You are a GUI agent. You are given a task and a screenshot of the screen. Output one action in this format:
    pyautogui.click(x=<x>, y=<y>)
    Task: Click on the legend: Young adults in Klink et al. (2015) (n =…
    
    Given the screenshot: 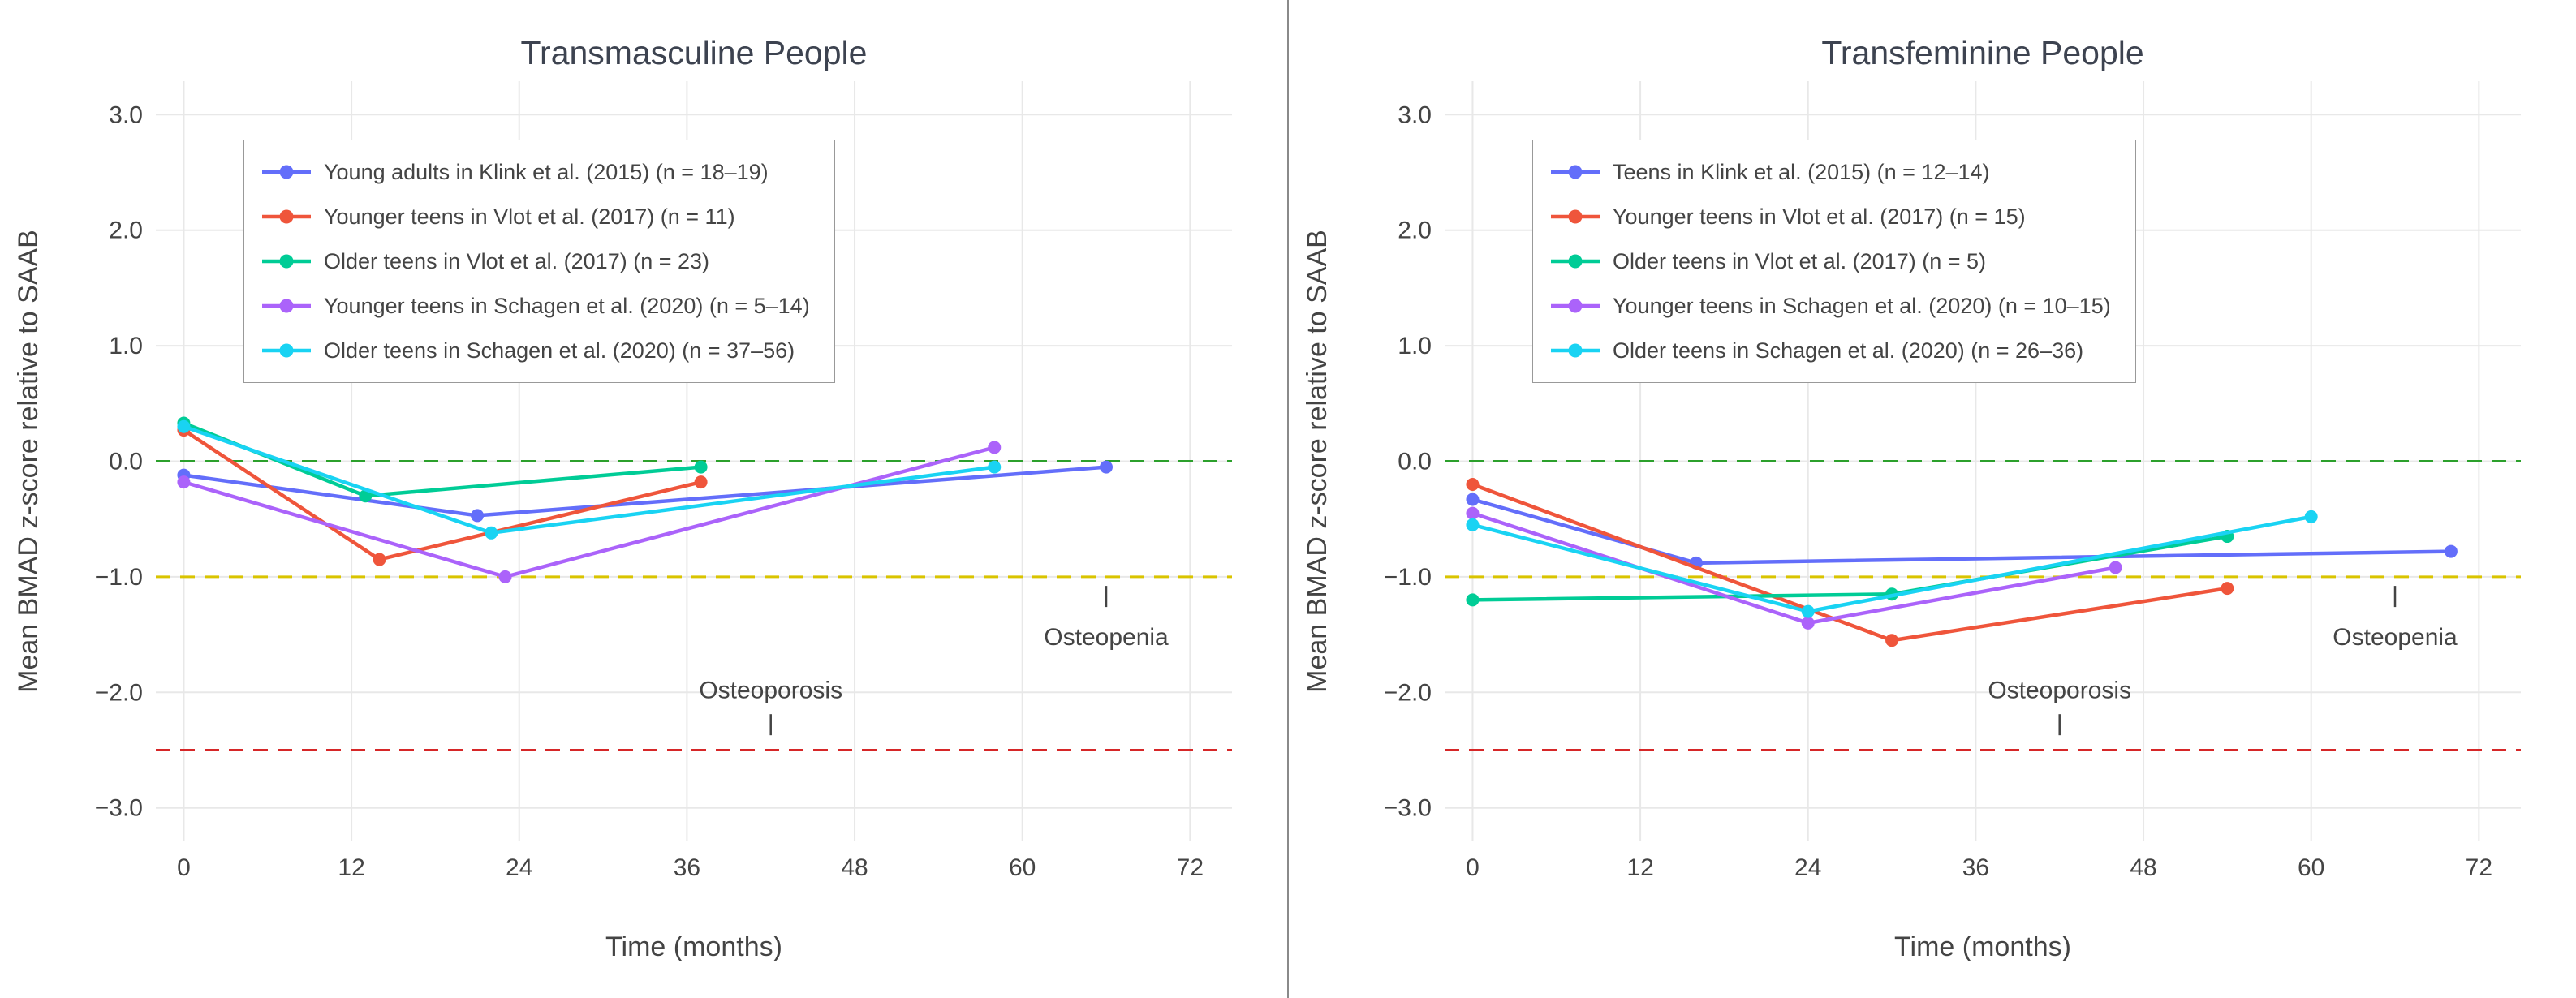 What is the action you would take?
    pyautogui.click(x=539, y=261)
    